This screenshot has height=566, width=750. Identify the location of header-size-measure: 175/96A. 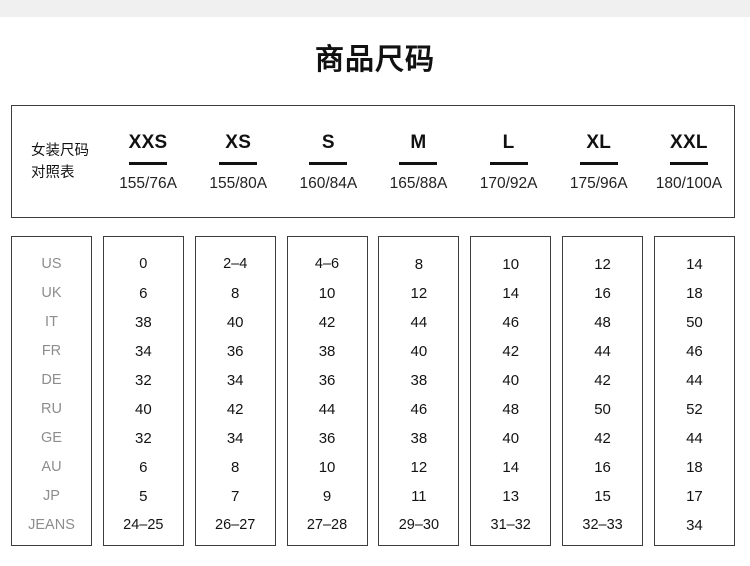
(598, 183).